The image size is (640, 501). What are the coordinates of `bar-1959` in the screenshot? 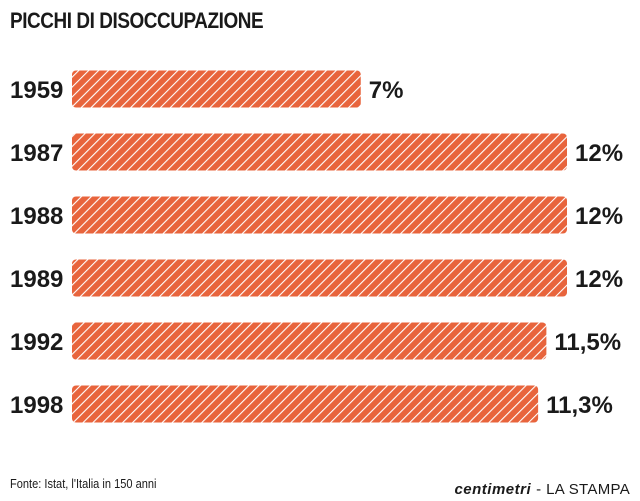 It's located at (216, 89).